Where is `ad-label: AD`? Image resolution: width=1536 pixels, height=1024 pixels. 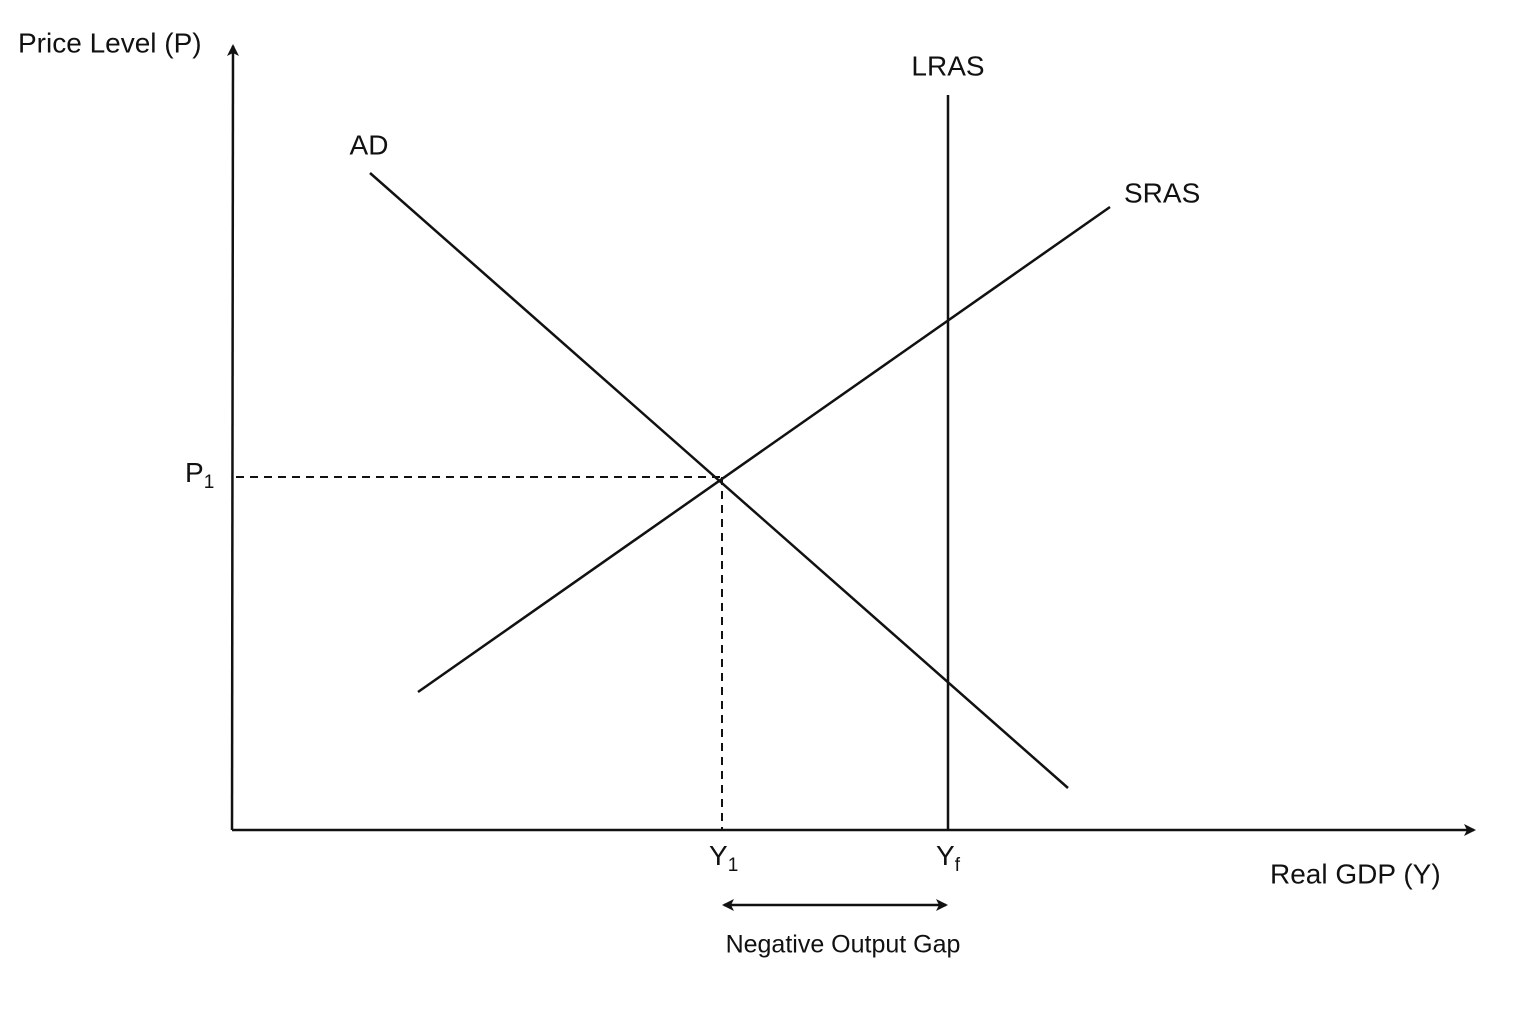 ad-label: AD is located at coordinates (369, 144).